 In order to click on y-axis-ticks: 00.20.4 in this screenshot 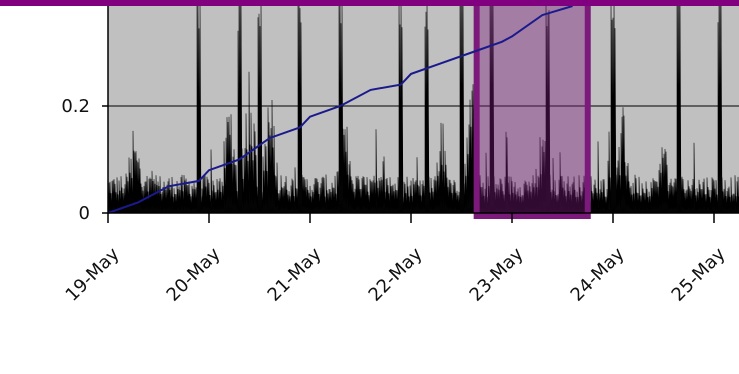, I will do `click(84, 112)`.